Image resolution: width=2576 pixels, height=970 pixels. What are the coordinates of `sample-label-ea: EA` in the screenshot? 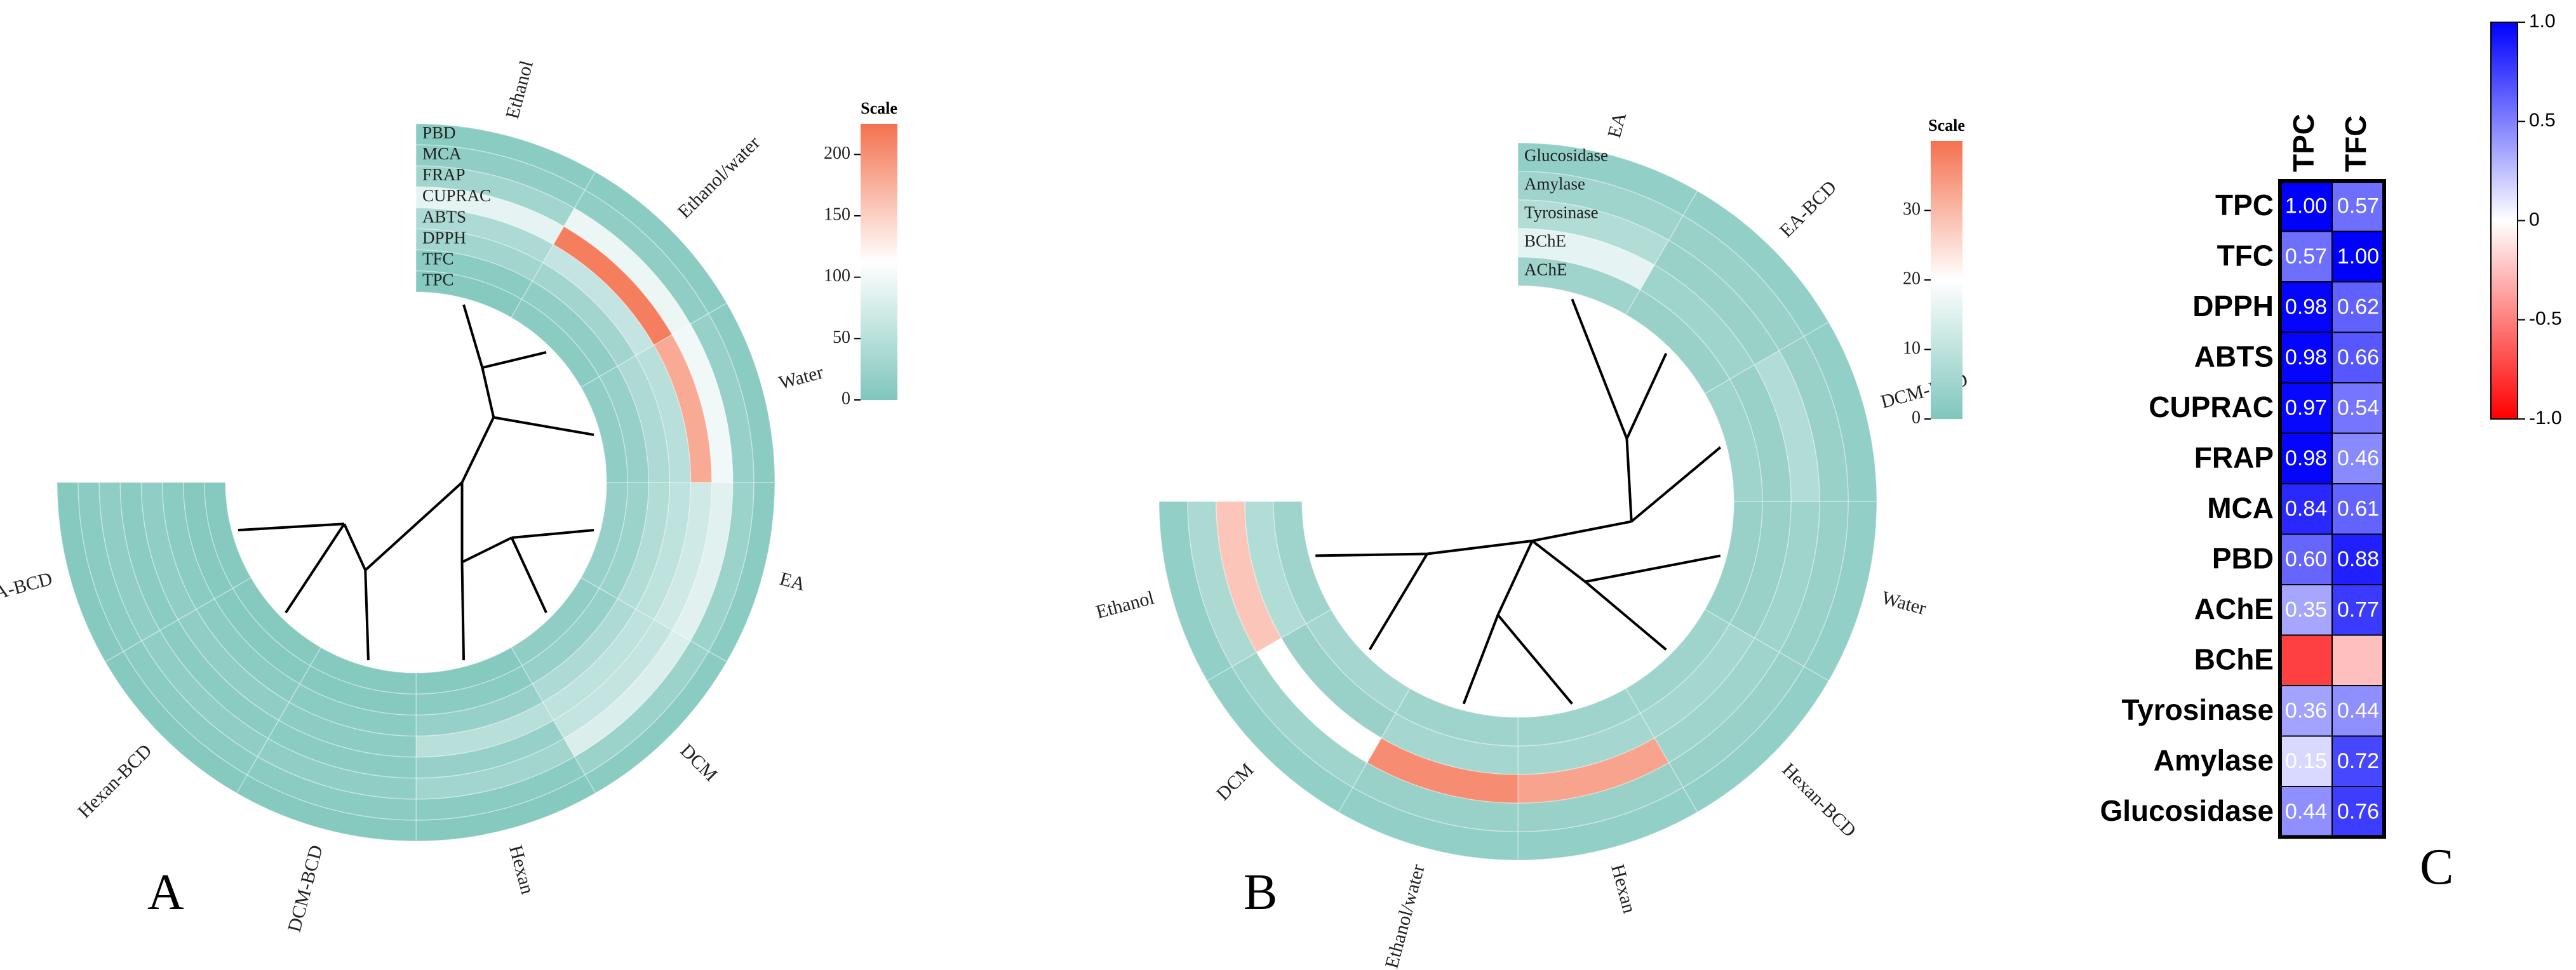 It's located at (792, 581).